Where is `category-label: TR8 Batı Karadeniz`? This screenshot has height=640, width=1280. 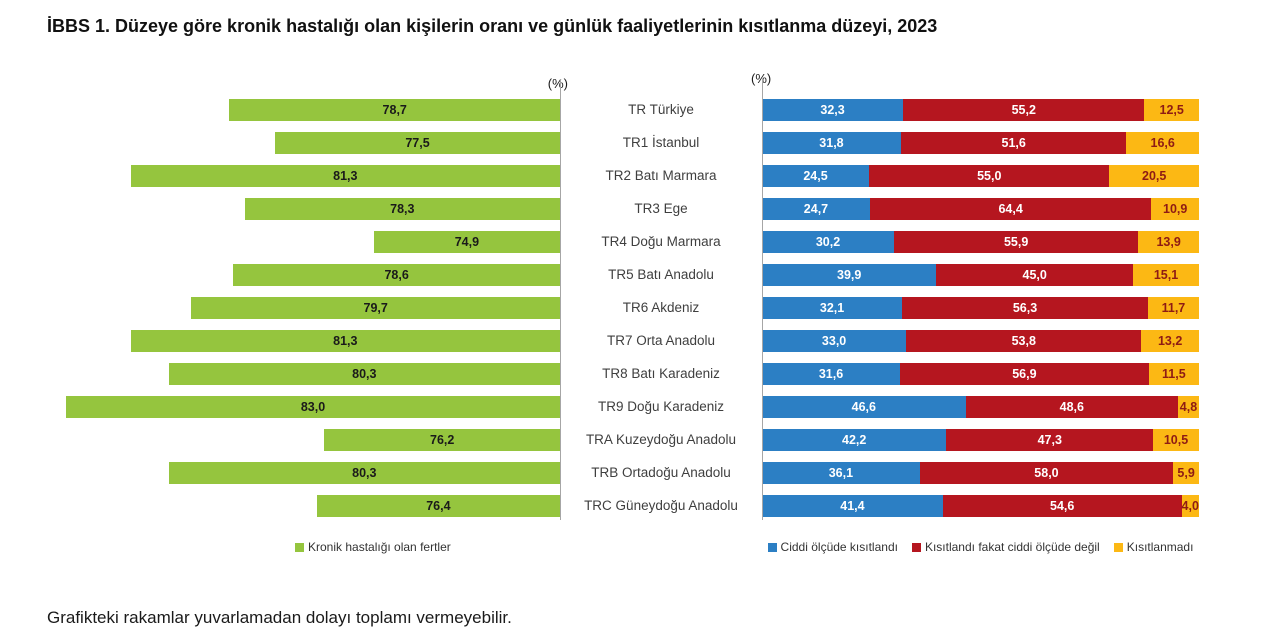 category-label: TR8 Batı Karadeniz is located at coordinates (661, 373).